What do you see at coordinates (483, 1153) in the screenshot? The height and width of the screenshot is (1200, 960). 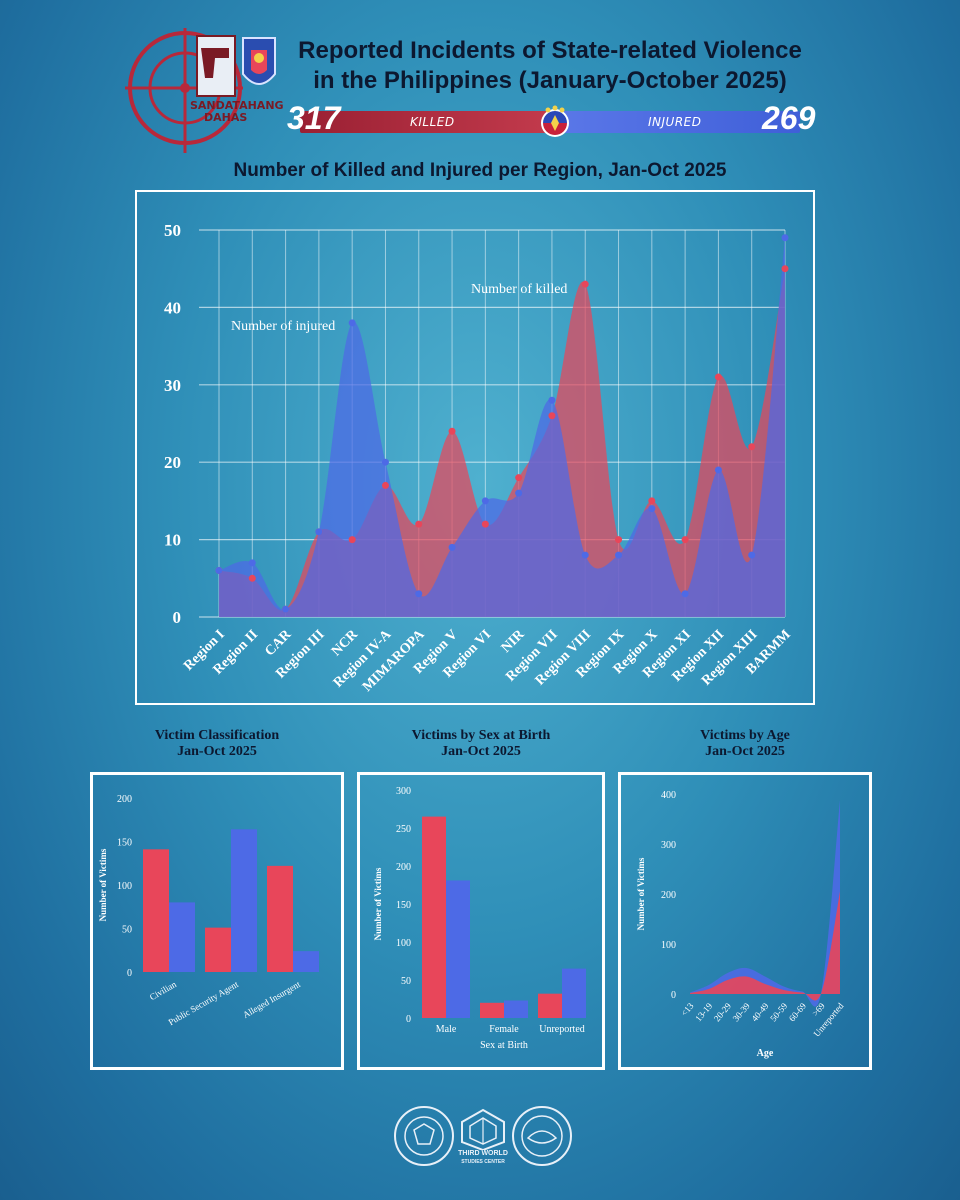 I see `third-world-line1: THIRD WORLD` at bounding box center [483, 1153].